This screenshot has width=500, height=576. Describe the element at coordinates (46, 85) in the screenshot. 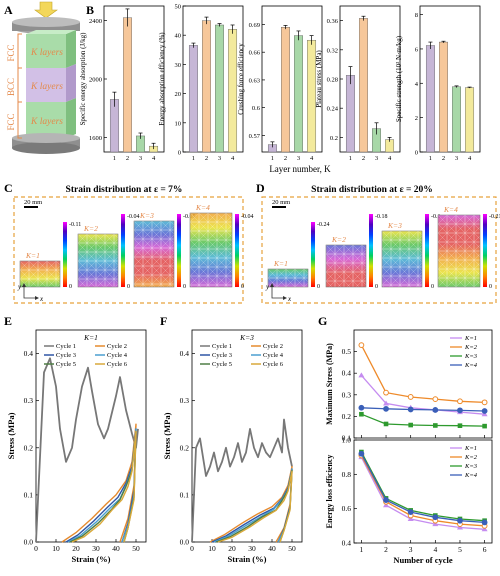

I see `layer-bcc` at that location.